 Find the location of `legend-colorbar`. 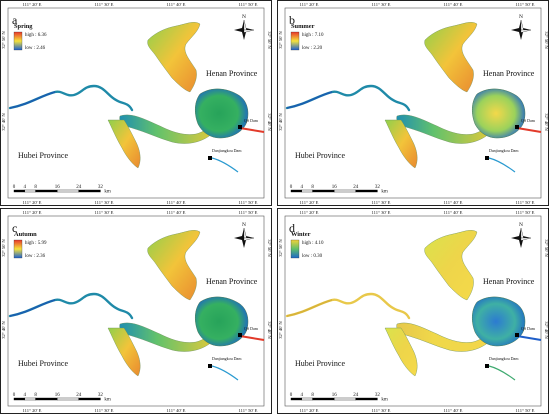

legend-colorbar is located at coordinates (295, 41).